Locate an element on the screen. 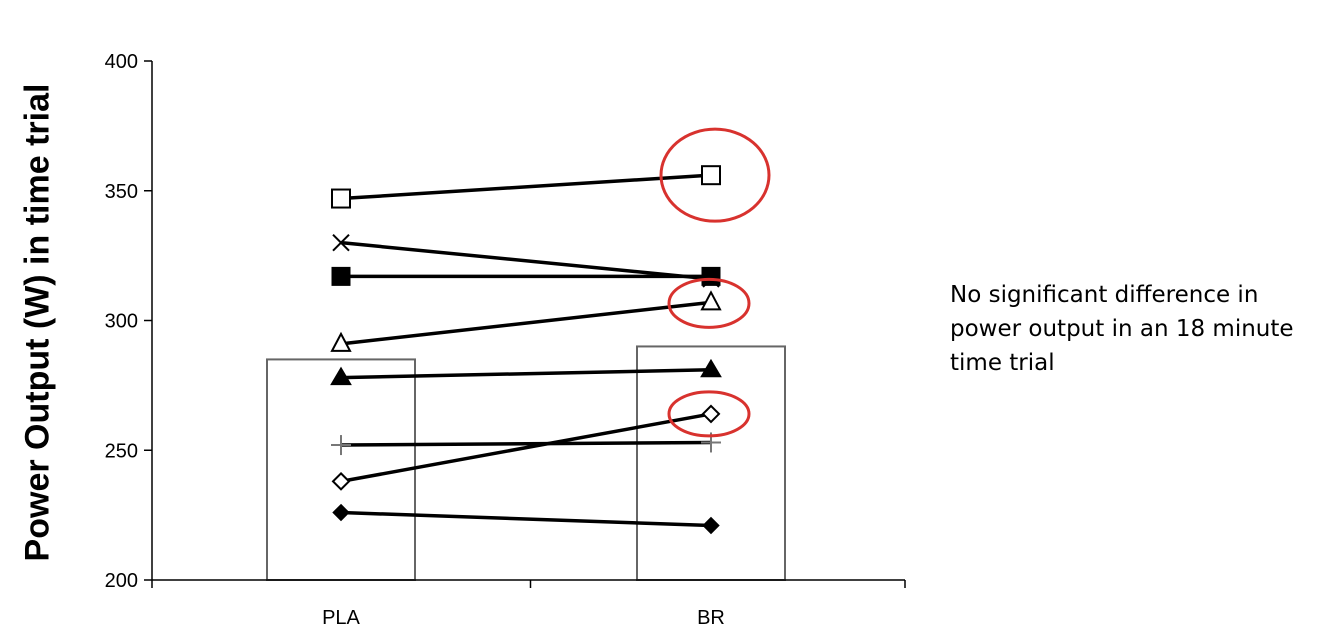 Image resolution: width=1334 pixels, height=644 pixels. y-tick-label: 300 is located at coordinates (121, 322).